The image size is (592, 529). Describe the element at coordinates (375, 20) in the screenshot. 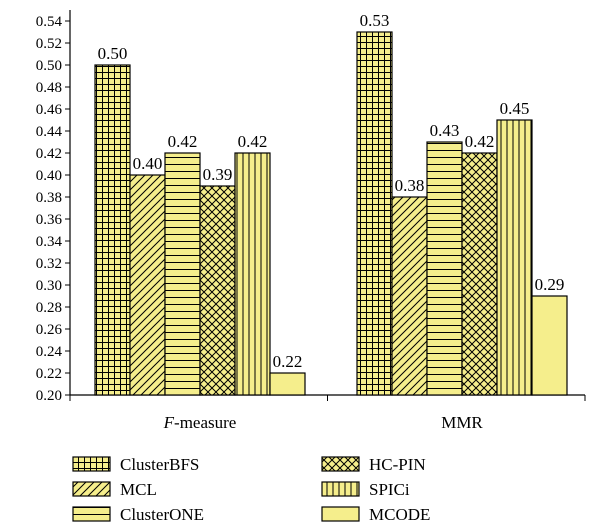

I see `data-label: 0.53` at that location.